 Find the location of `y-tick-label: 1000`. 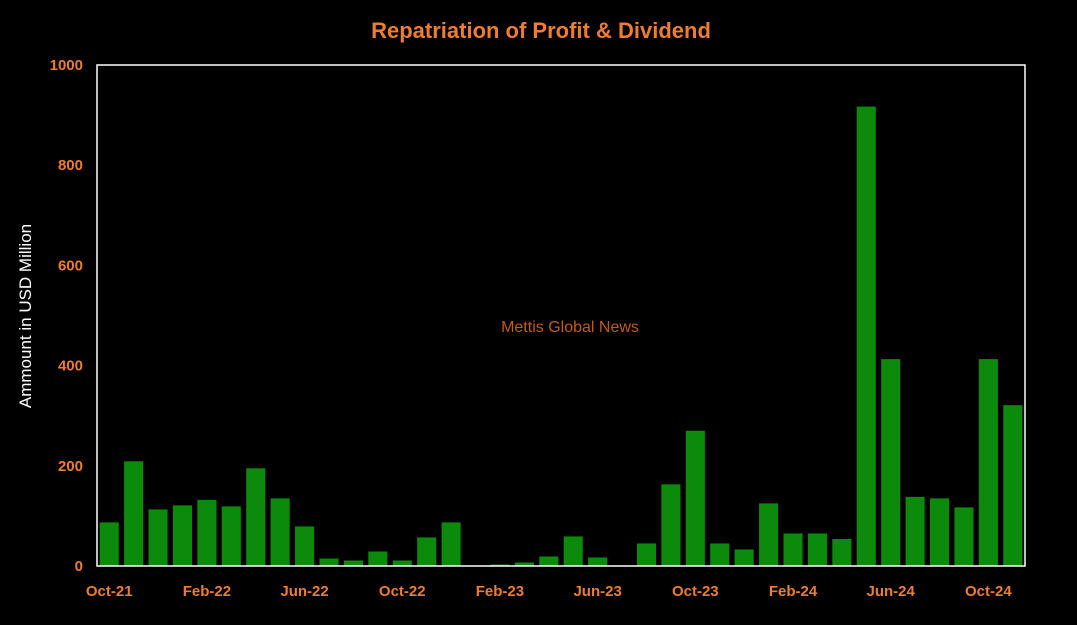

y-tick-label: 1000 is located at coordinates (66, 65).